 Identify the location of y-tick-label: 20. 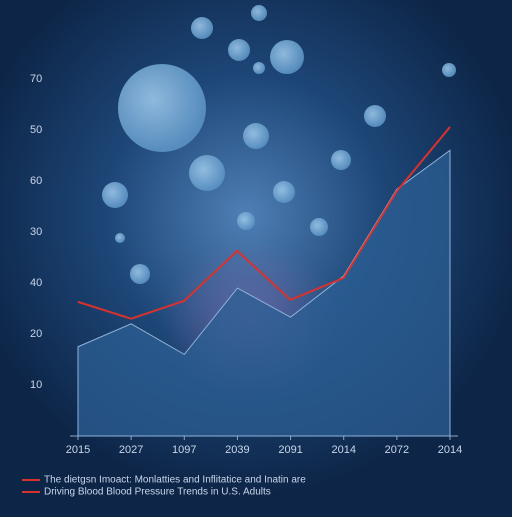
(36, 334).